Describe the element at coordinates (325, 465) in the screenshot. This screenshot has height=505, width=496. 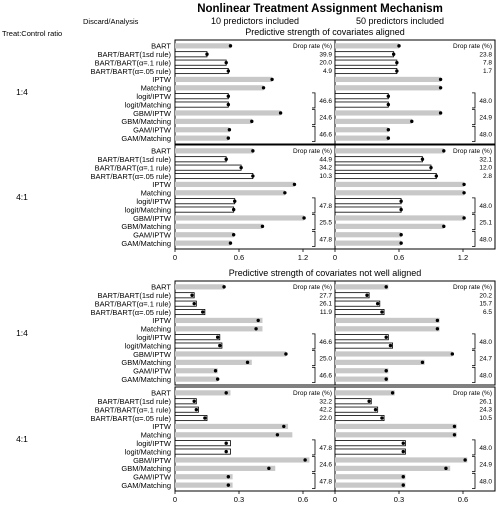
I see `drop-rate-value: 24.6` at that location.